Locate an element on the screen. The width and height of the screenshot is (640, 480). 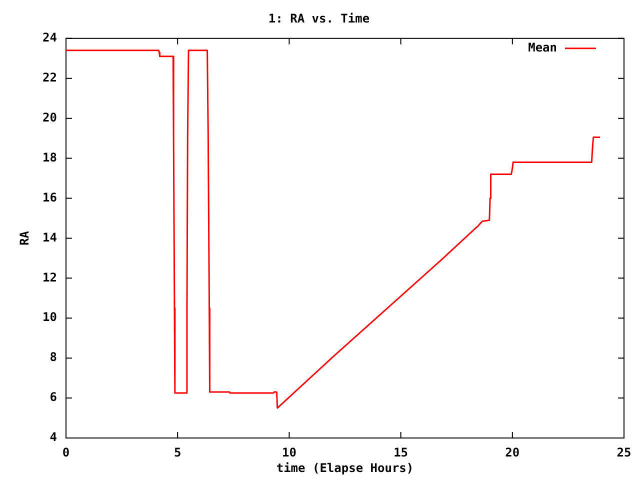
y-tick-label: 16 is located at coordinates (49, 197).